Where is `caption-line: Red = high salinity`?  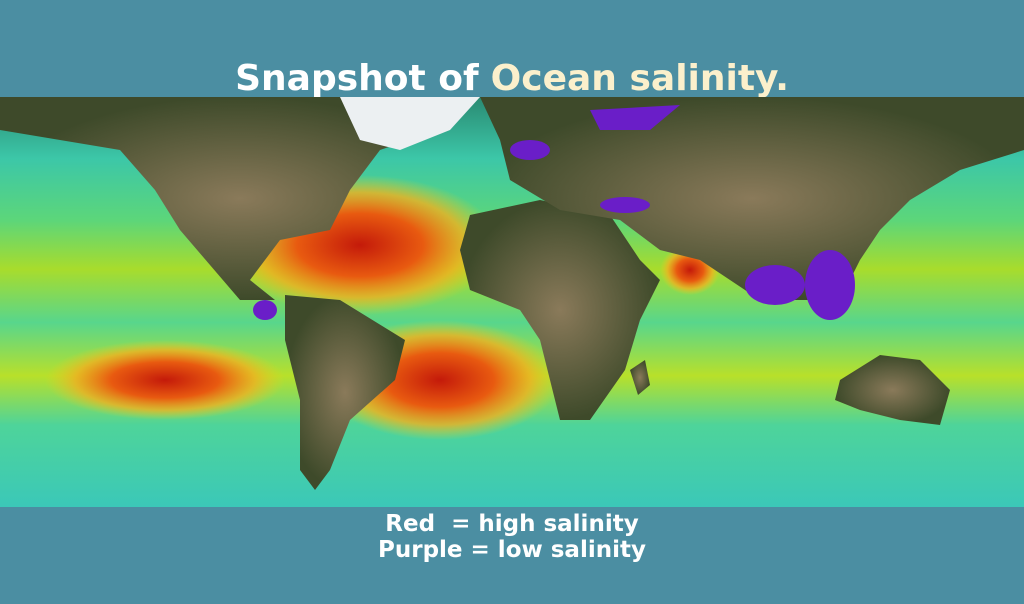
caption-line: Red = high salinity is located at coordinates (511, 524).